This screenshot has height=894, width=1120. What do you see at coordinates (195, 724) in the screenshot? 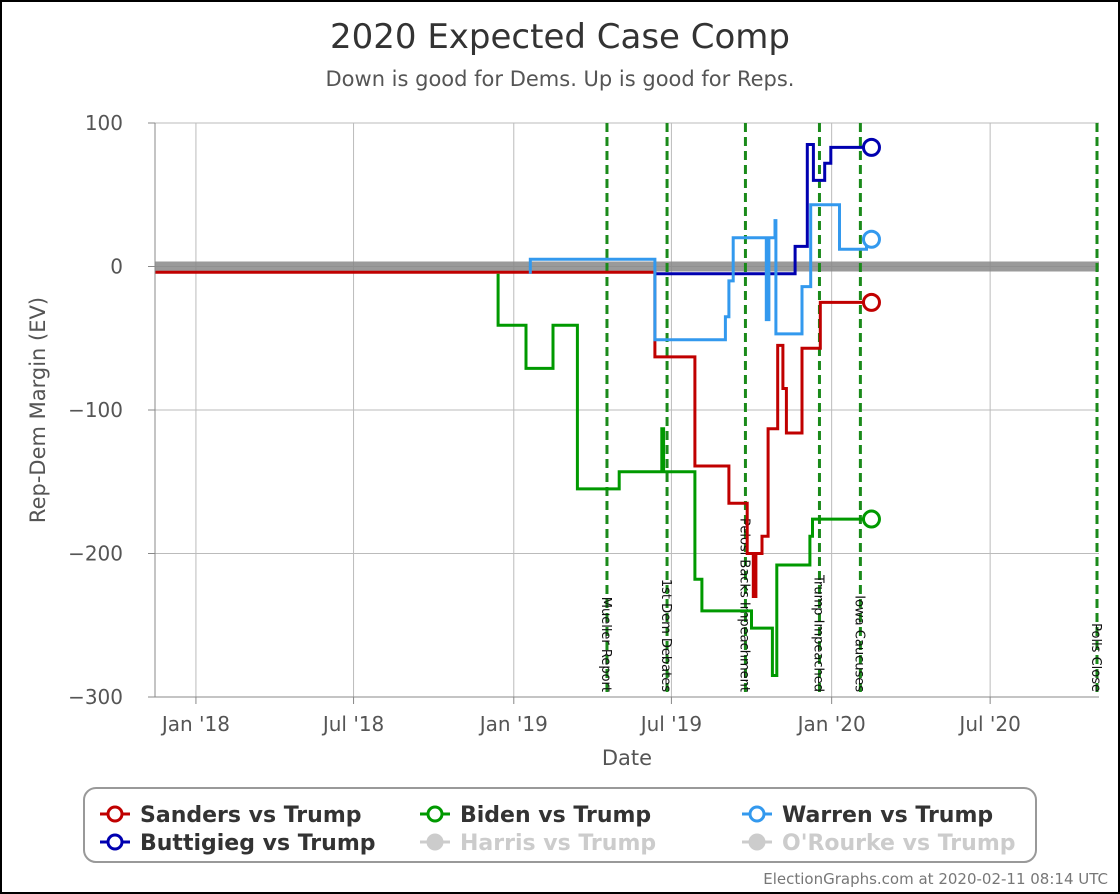
I see `x-tick-label: Jan '18` at bounding box center [195, 724].